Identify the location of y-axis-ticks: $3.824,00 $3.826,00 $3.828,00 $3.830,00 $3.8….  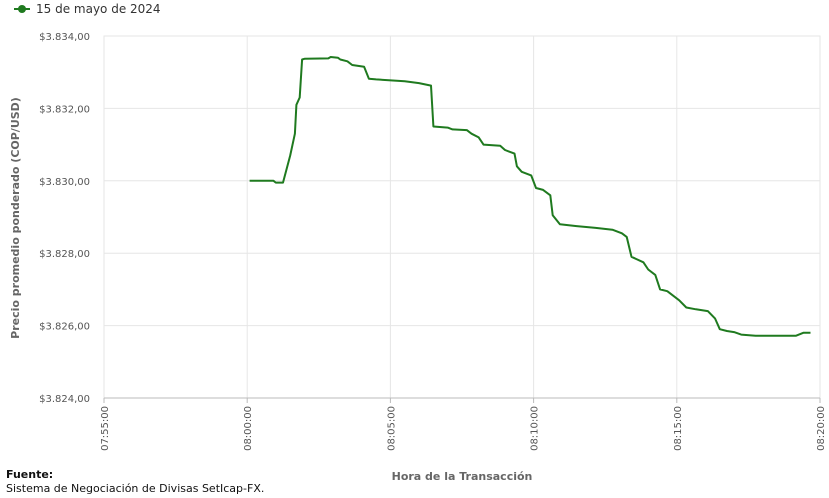
(64, 218).